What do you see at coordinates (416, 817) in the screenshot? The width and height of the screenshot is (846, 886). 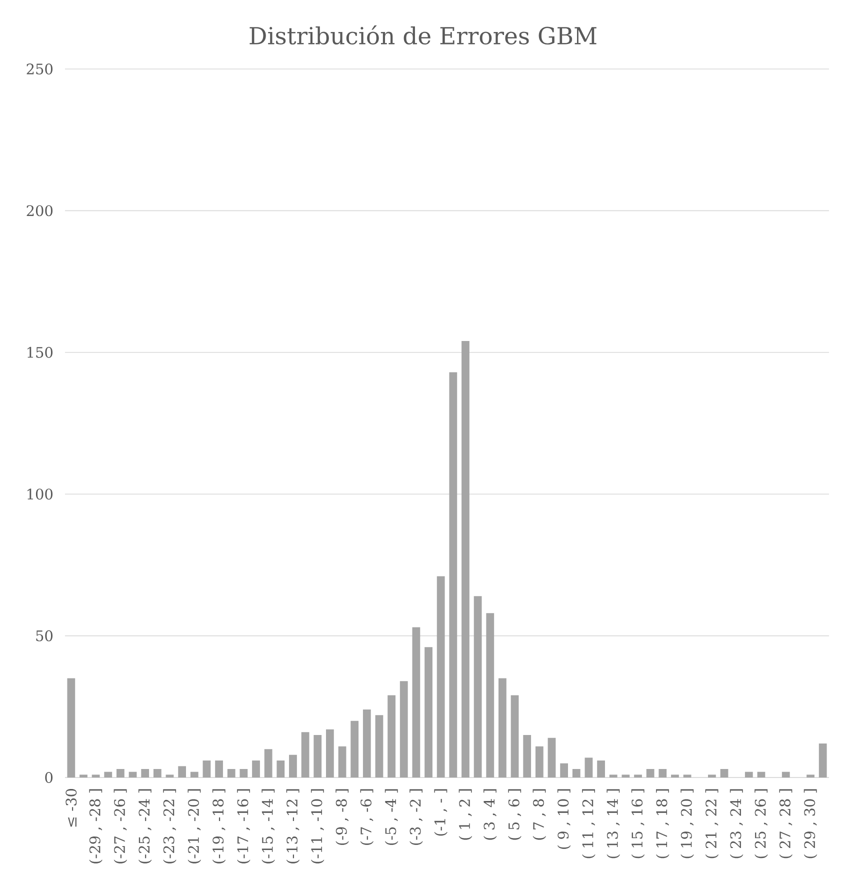 I see `x-tick-label: (-3 , -2 ]` at bounding box center [416, 817].